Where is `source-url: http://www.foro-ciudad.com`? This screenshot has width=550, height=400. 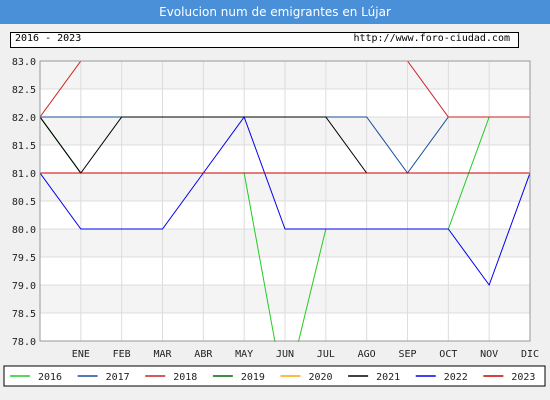
source-url: http://www.foro-ciudad.com is located at coordinates (431, 38).